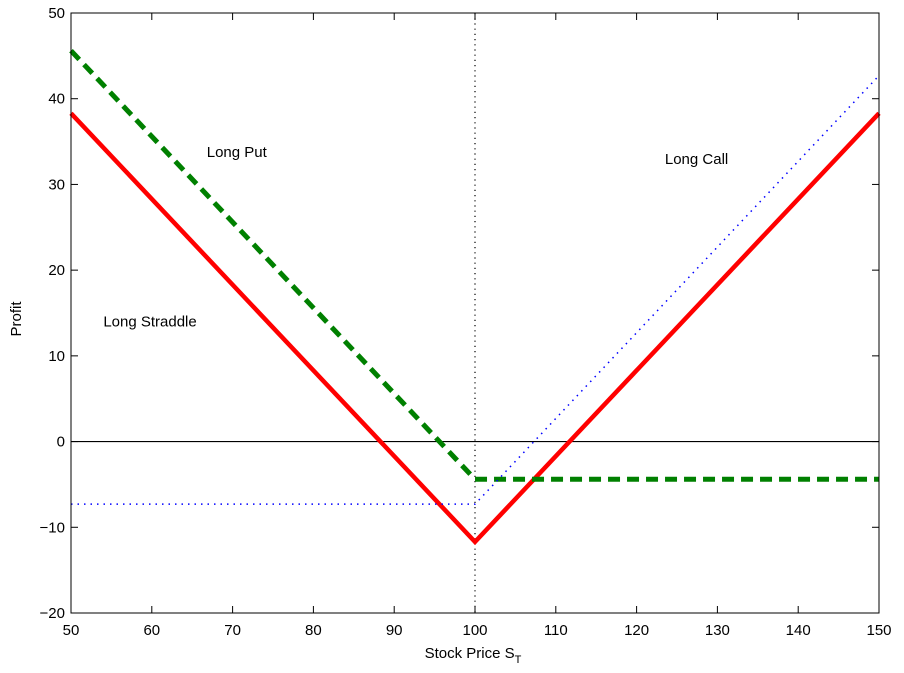  Describe the element at coordinates (61, 442) in the screenshot. I see `y-tick-label: 0` at that location.